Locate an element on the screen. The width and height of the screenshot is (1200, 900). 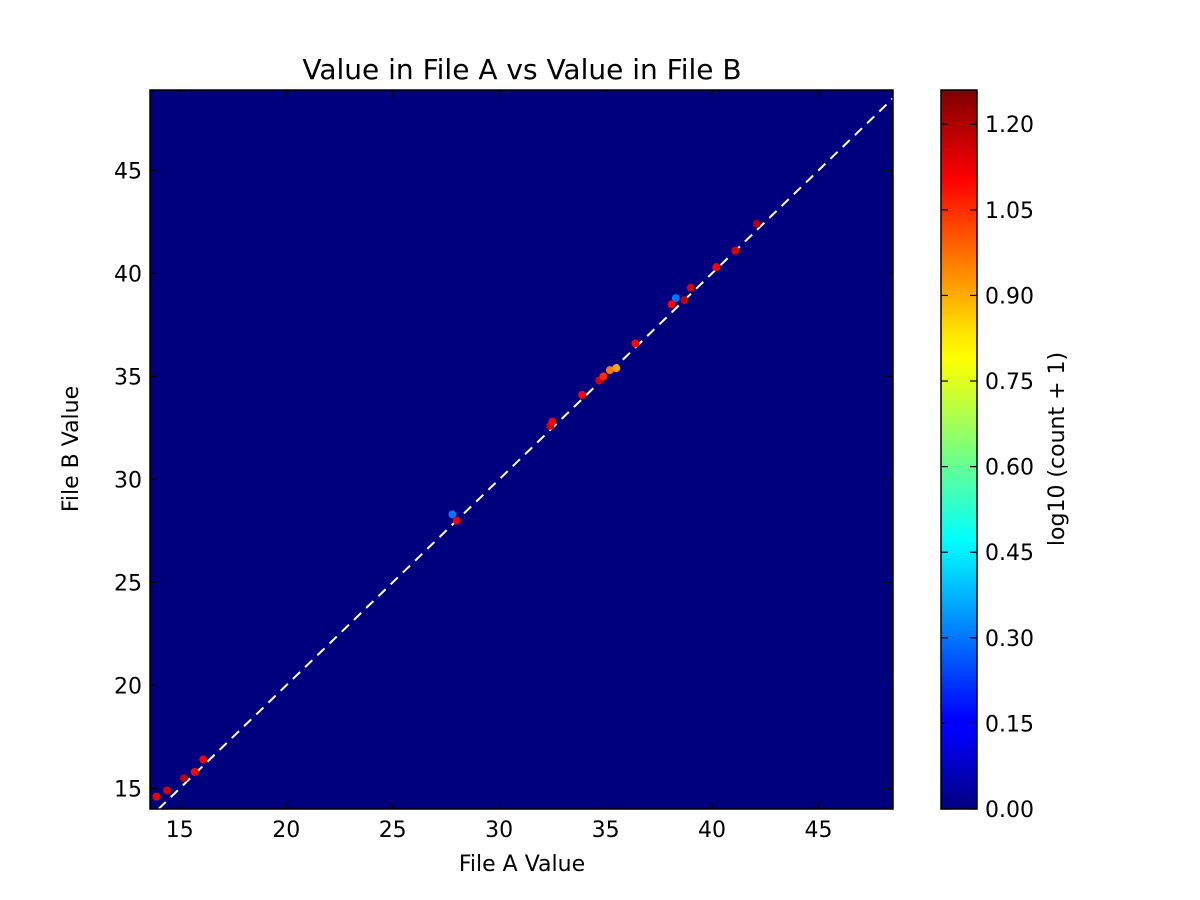
colorbar-tick-label: 0.00 is located at coordinates (1009, 810).